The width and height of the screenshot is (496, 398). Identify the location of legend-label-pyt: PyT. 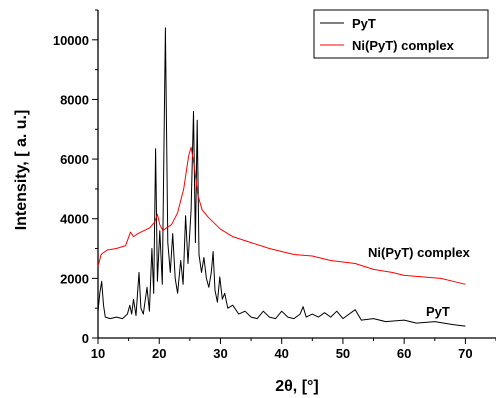
(364, 23).